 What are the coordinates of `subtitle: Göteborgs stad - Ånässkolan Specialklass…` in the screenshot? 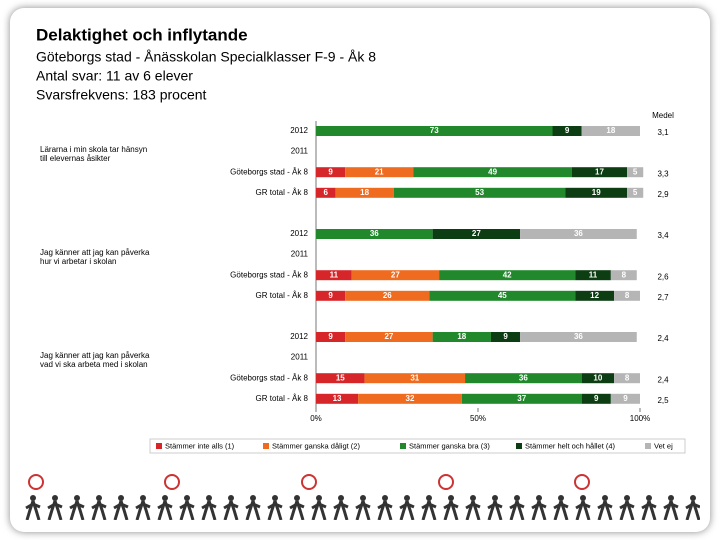 It's located at (206, 57).